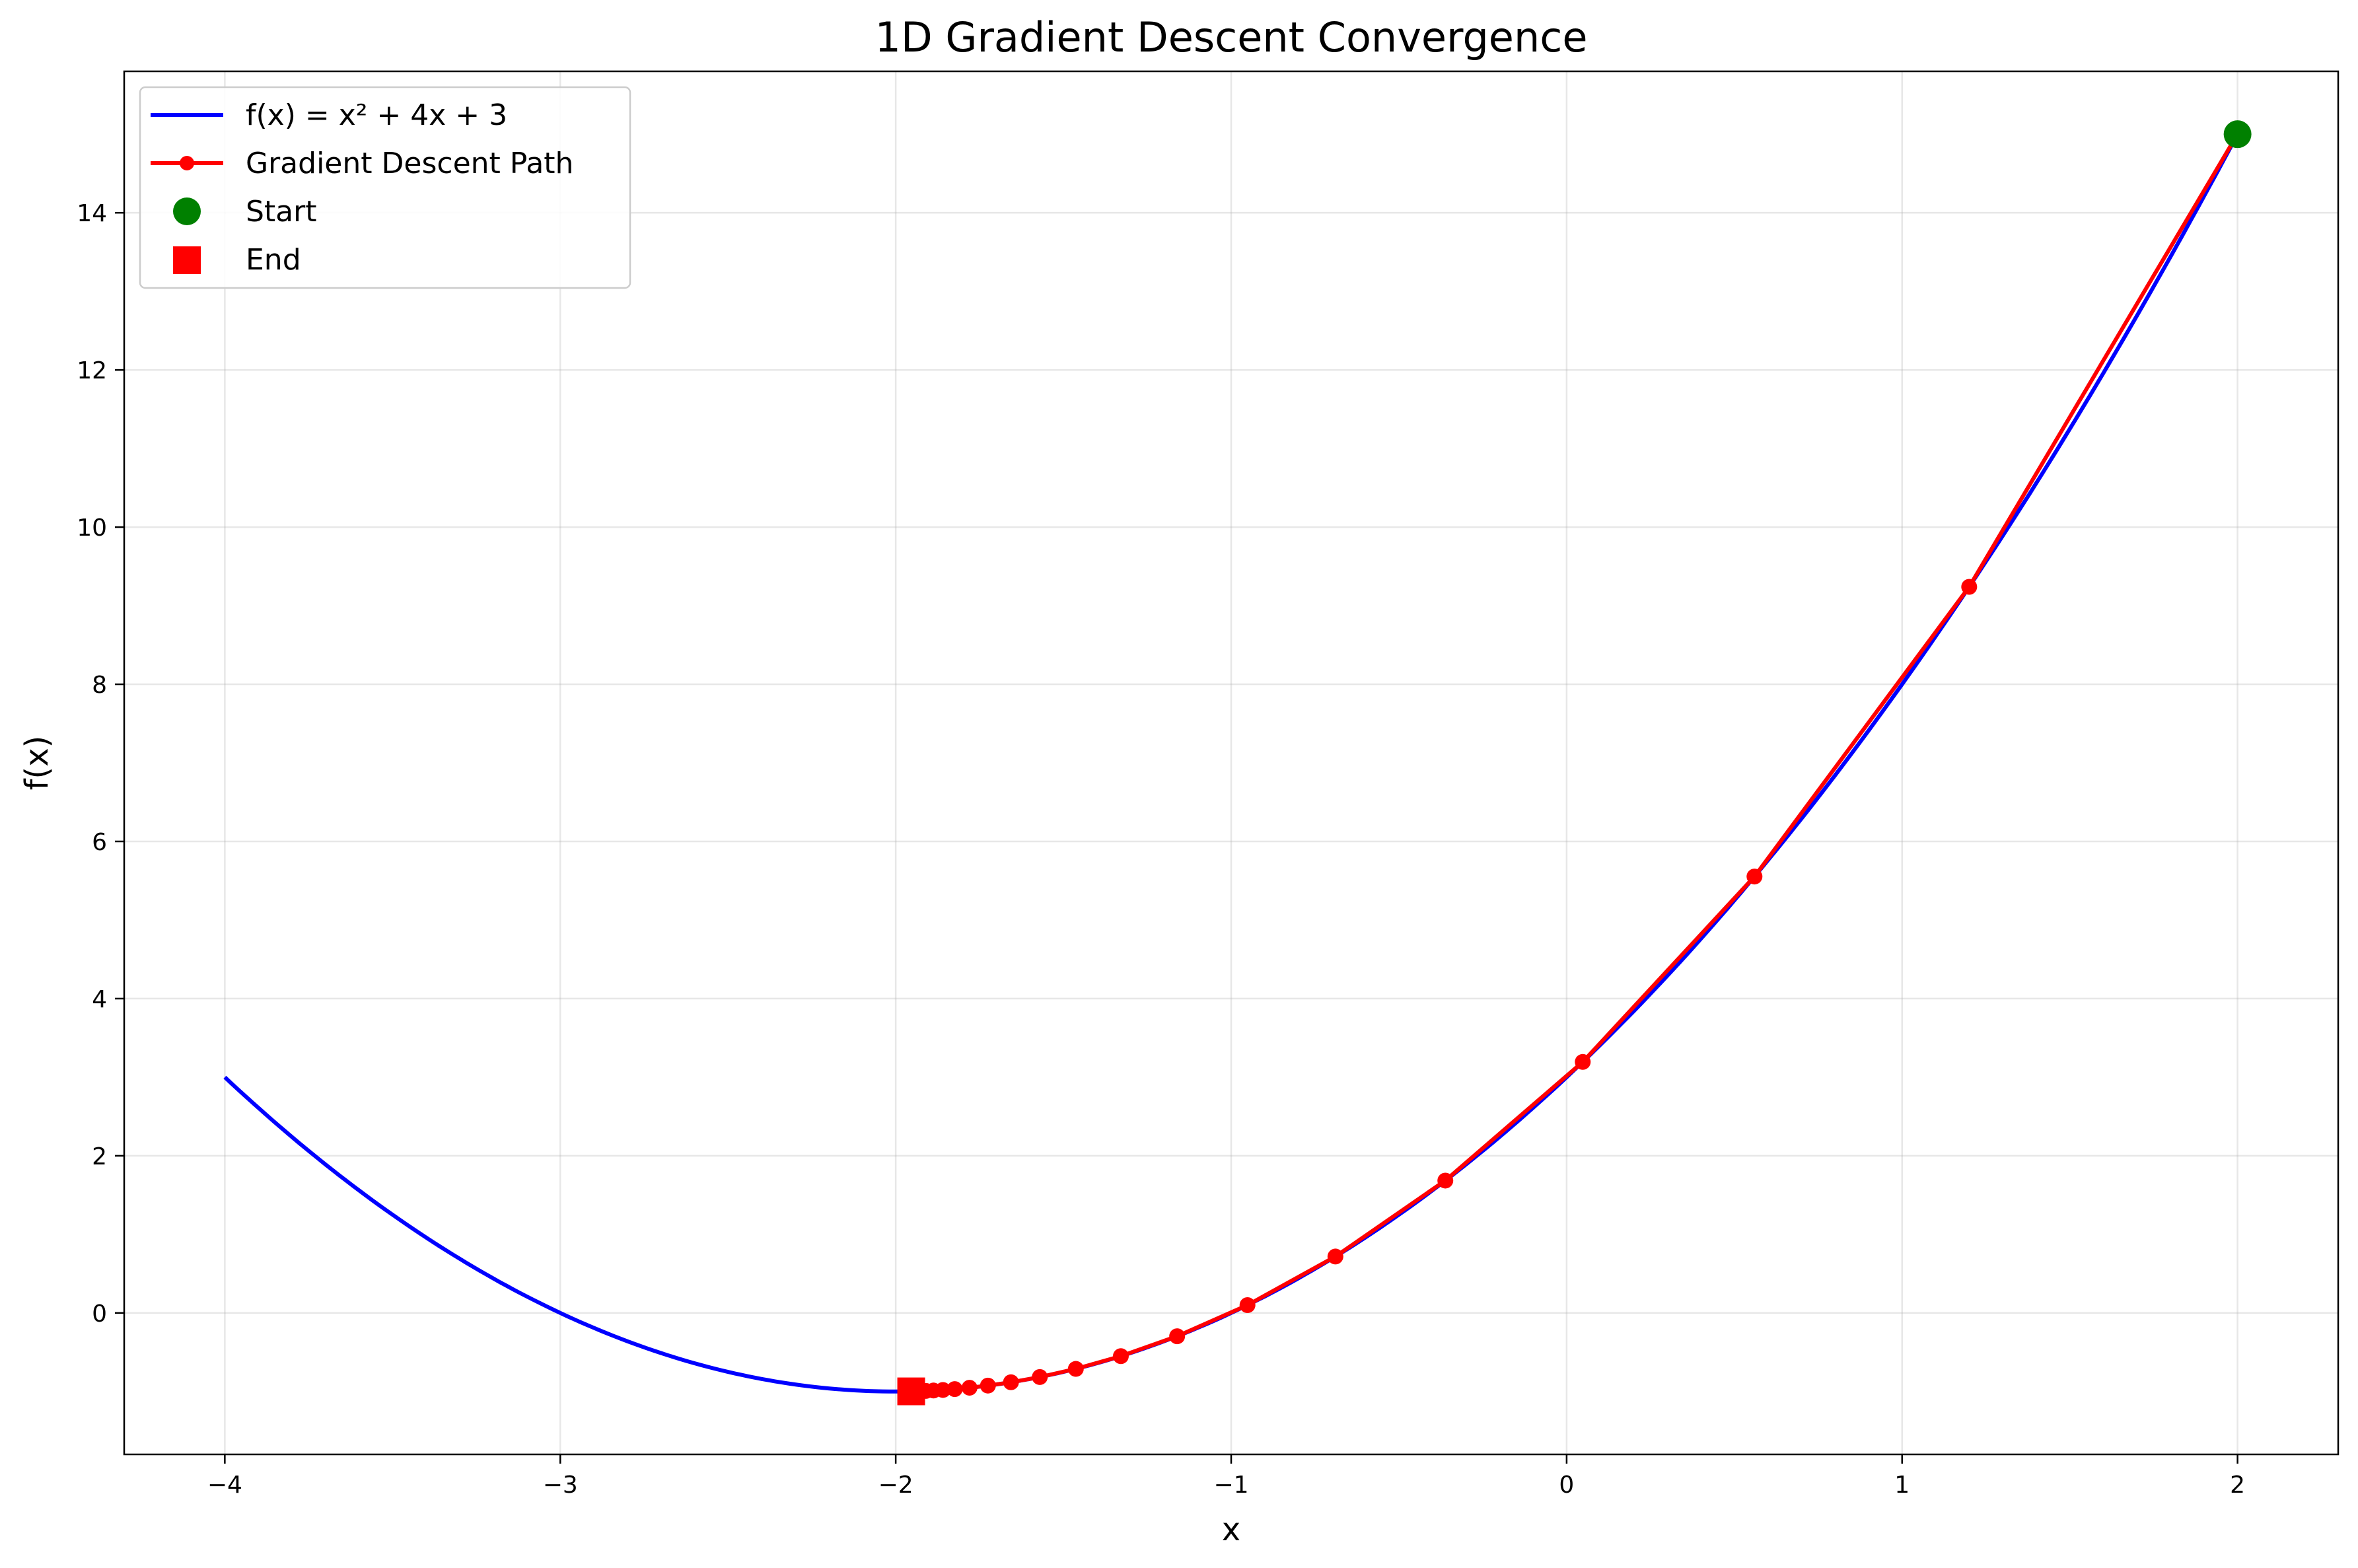 The height and width of the screenshot is (1568, 2358). Describe the element at coordinates (99, 1314) in the screenshot. I see `y-tick-label: 0` at that location.